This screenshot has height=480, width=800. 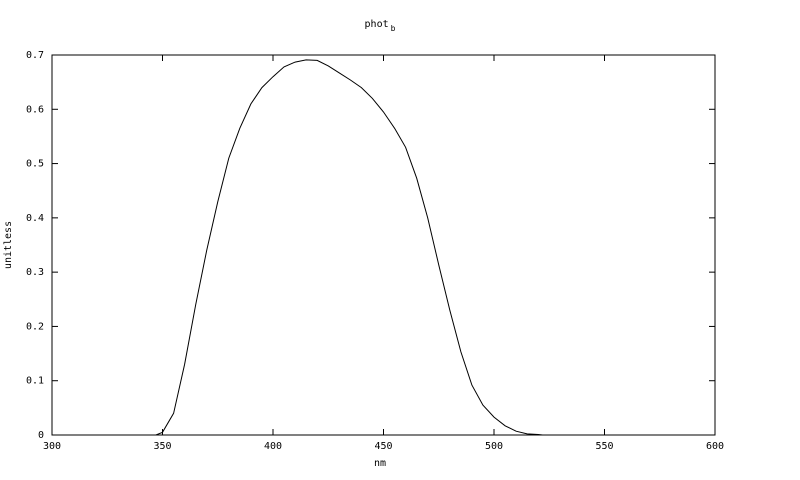 I want to click on y-axis-label: unitless, so click(x=8, y=245).